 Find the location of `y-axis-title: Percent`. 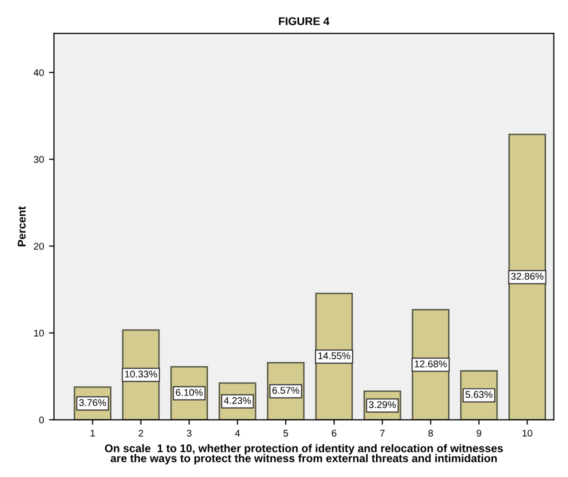

y-axis-title: Percent is located at coordinates (22, 226).